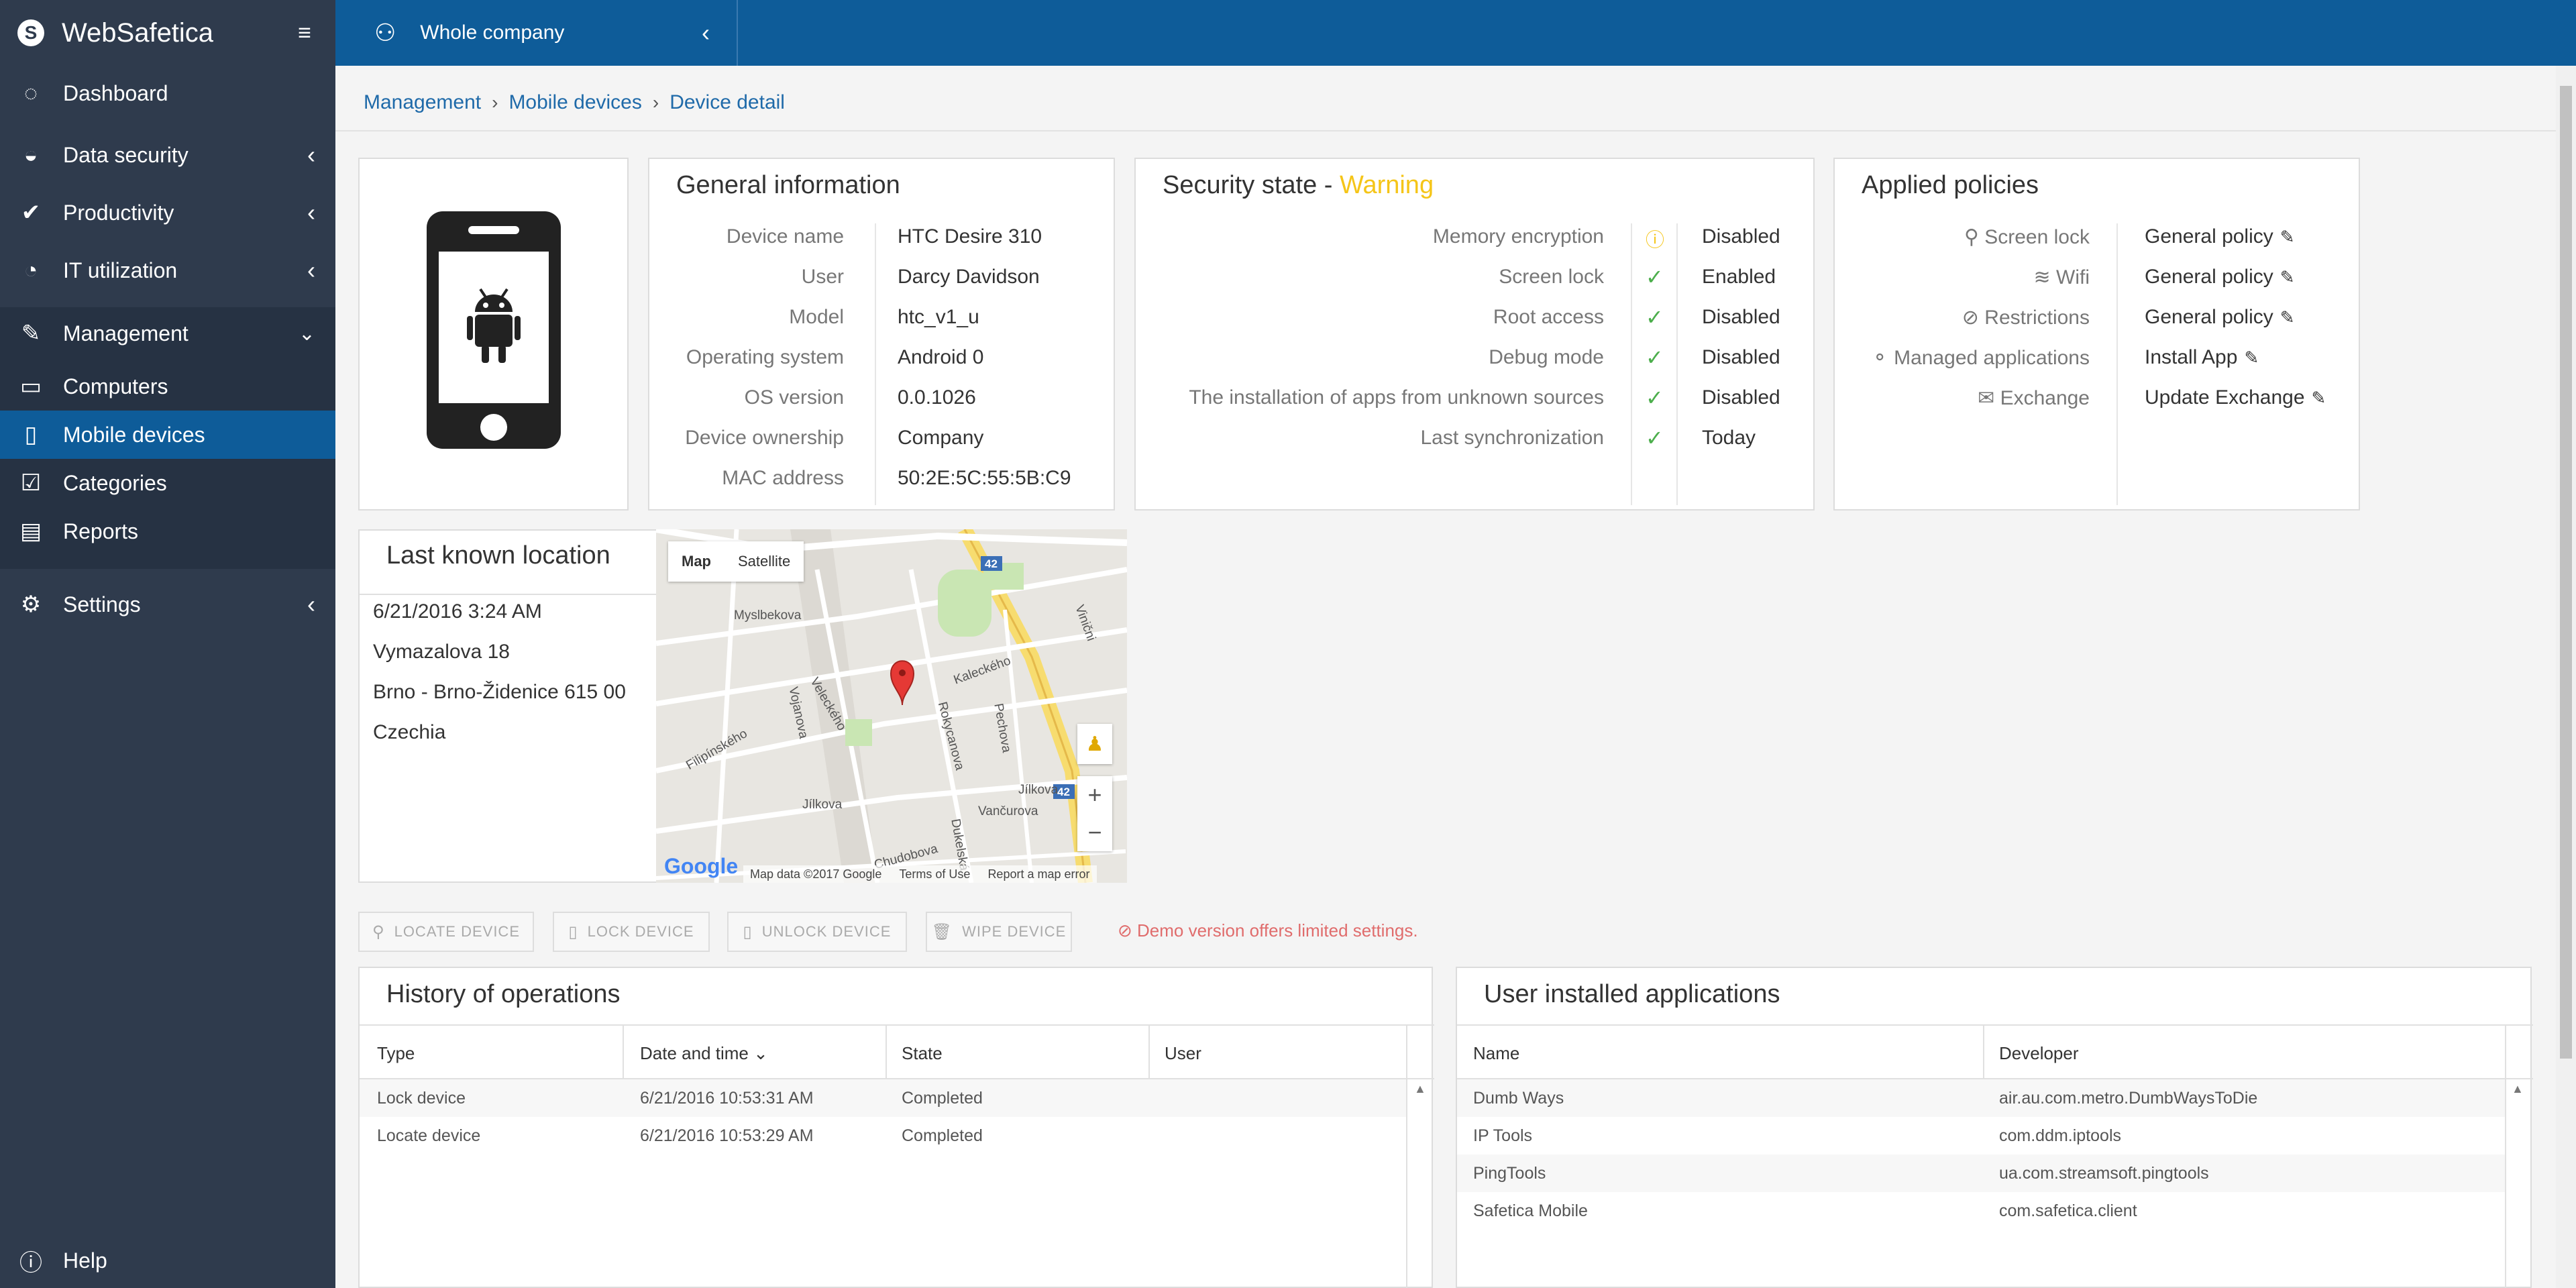 Image resolution: width=2576 pixels, height=1288 pixels. Describe the element at coordinates (167, 270) in the screenshot. I see `sidebar-item-it-utilization: ◔ IT utilization ‹` at that location.